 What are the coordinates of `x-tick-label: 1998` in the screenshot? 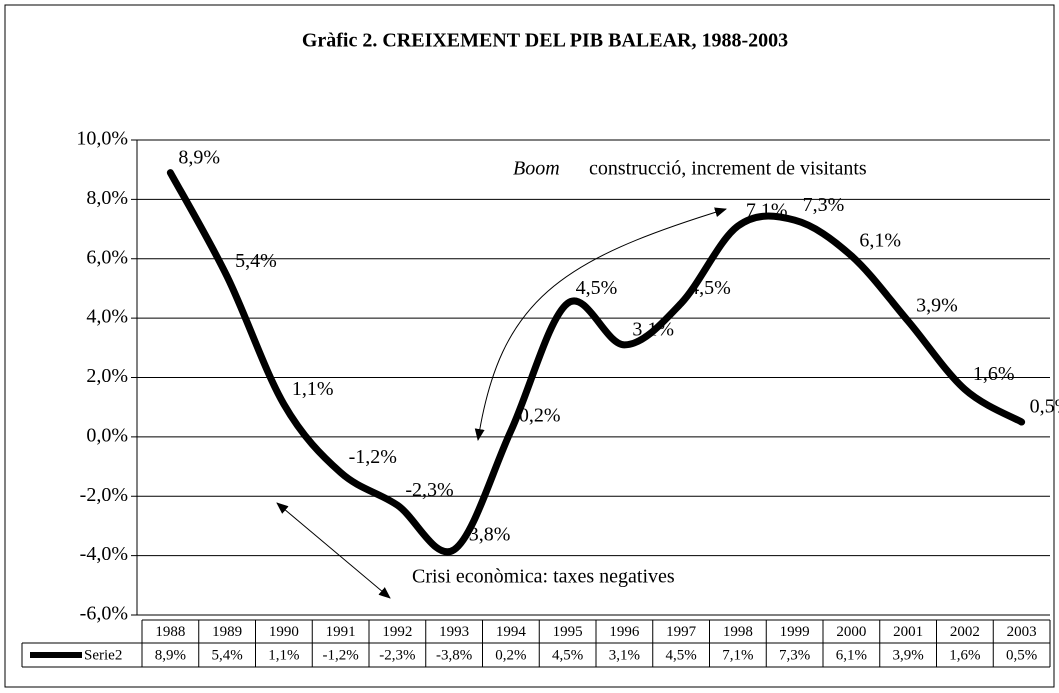 It's located at (738, 632).